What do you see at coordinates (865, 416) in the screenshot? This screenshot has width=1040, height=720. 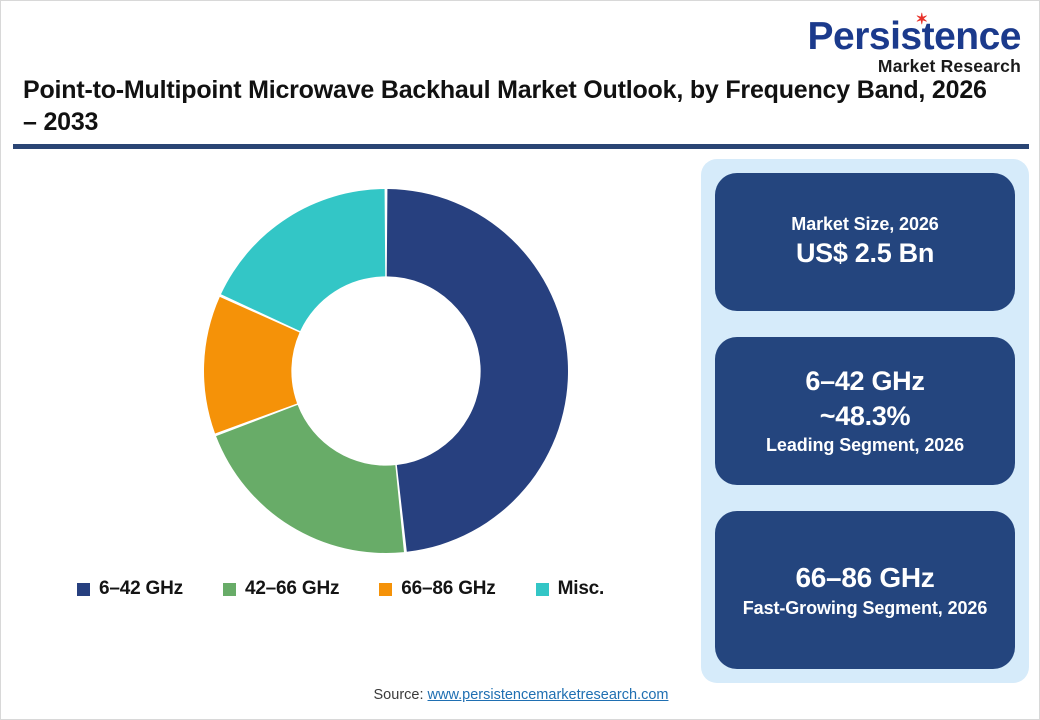 I see `leading-segment-share: ~48.3%` at bounding box center [865, 416].